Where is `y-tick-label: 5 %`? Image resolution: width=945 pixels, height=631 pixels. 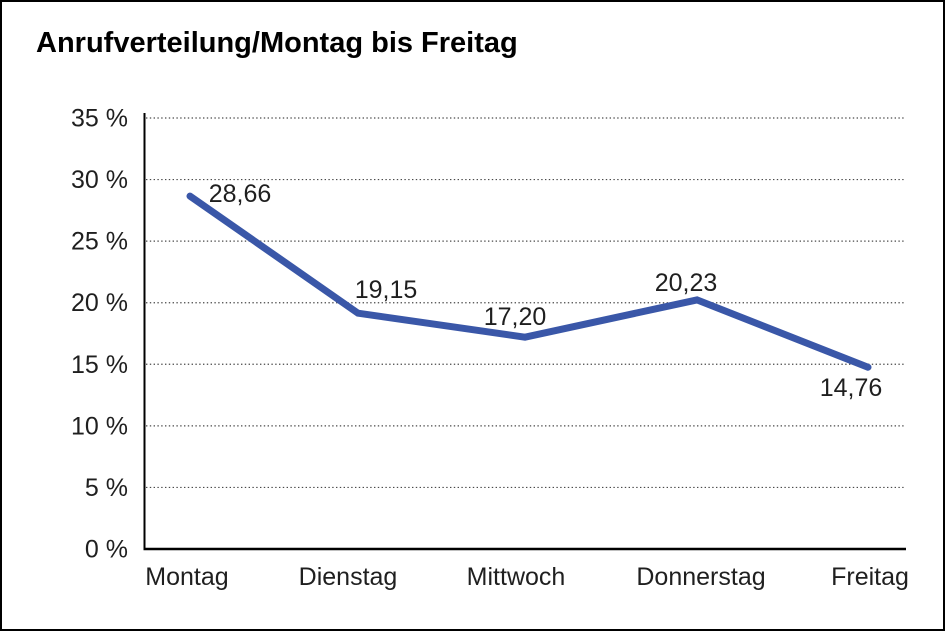
y-tick-label: 5 % is located at coordinates (106, 488).